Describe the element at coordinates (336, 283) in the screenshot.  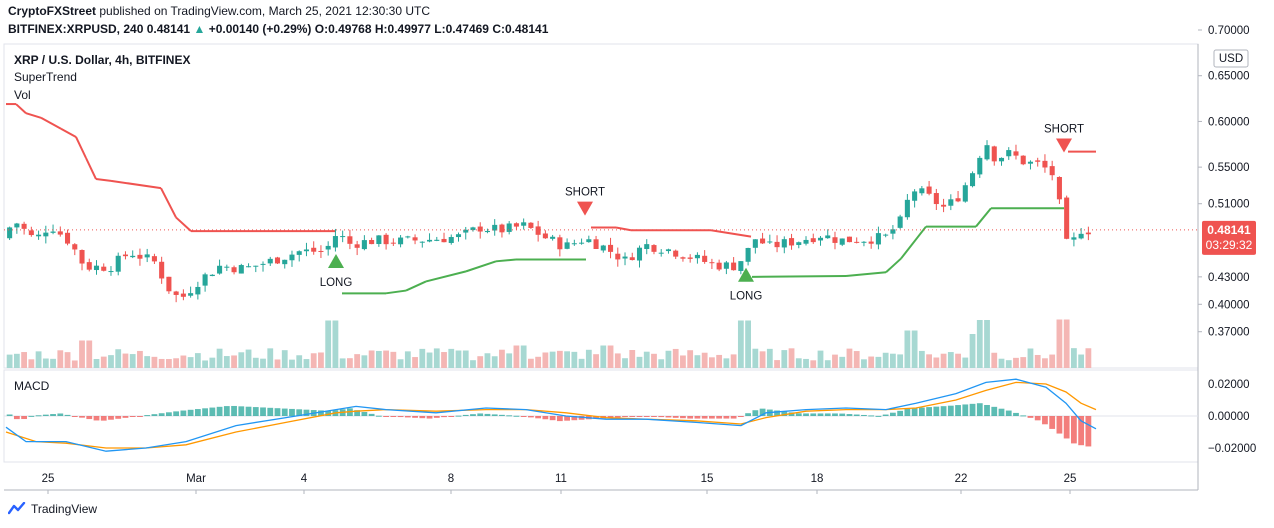
I see `long-signal-label: LONG` at that location.